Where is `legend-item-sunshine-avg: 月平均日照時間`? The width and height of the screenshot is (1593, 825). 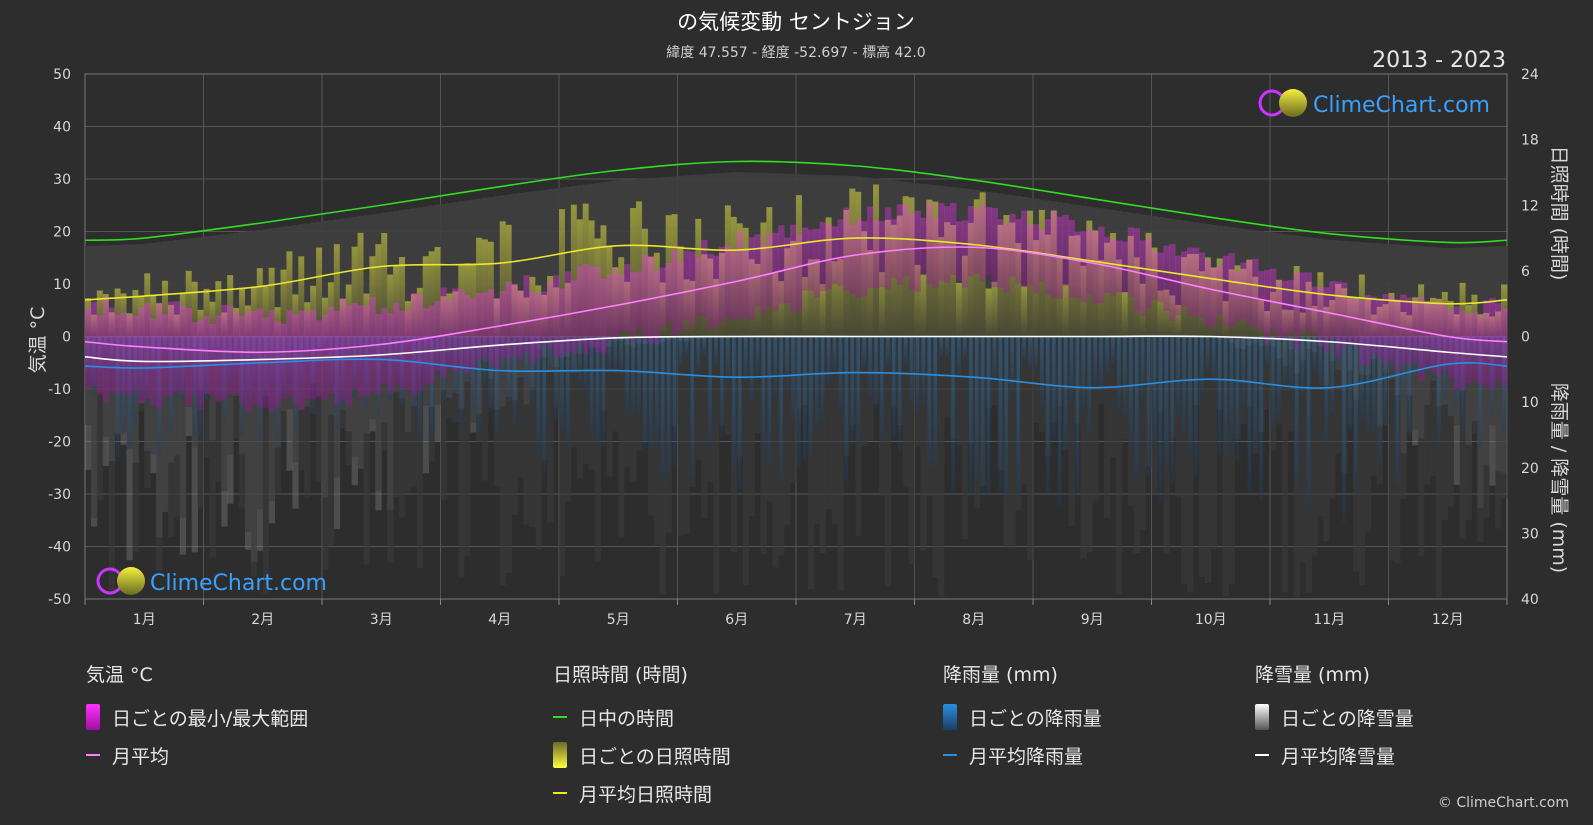 legend-item-sunshine-avg: 月平均日照時間 is located at coordinates (642, 793).